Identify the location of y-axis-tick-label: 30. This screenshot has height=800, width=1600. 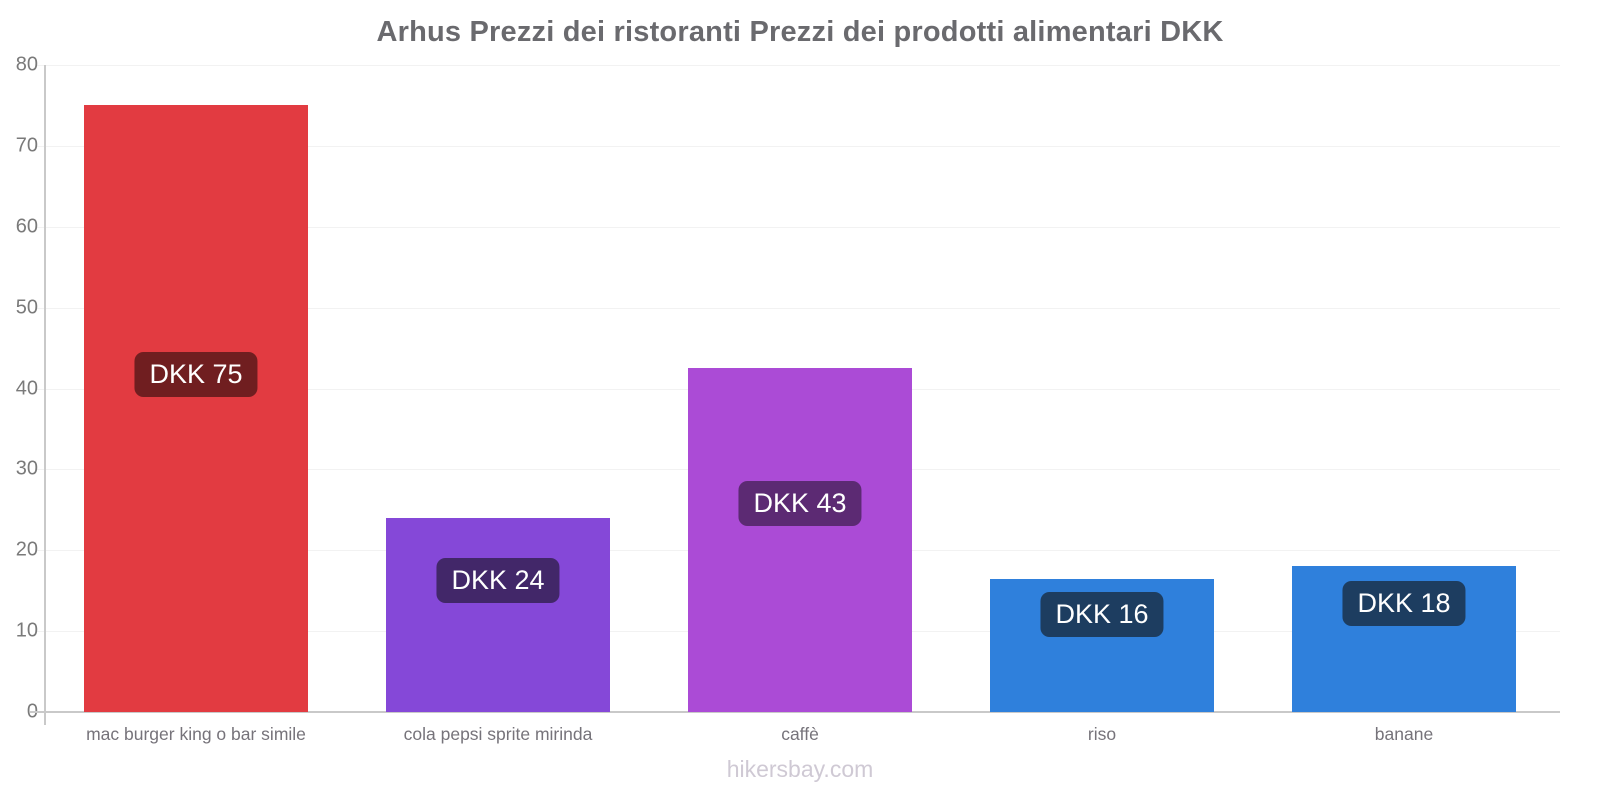
(26, 468).